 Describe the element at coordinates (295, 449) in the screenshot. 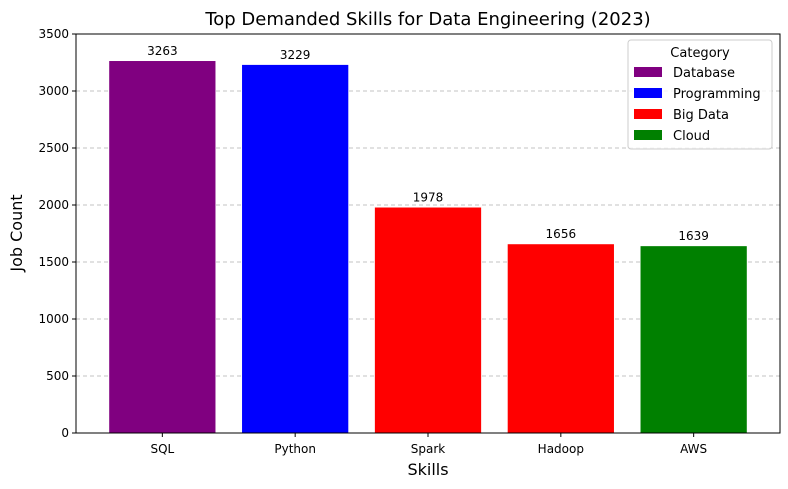

I see `x-tick-label: Python` at that location.